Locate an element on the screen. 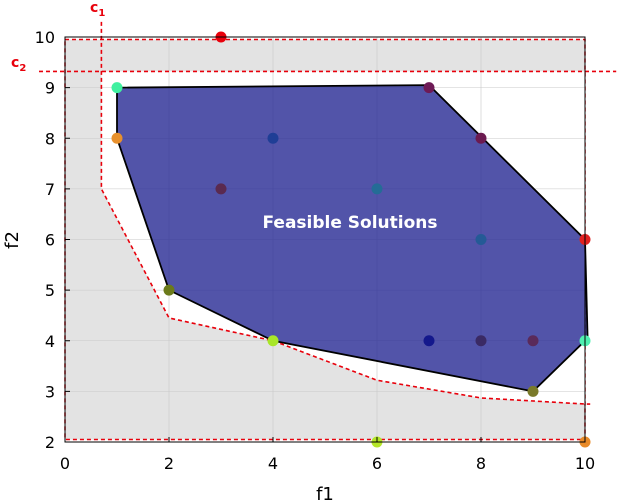 The image size is (626, 504). constraint-label-2: c2 is located at coordinates (18, 64).